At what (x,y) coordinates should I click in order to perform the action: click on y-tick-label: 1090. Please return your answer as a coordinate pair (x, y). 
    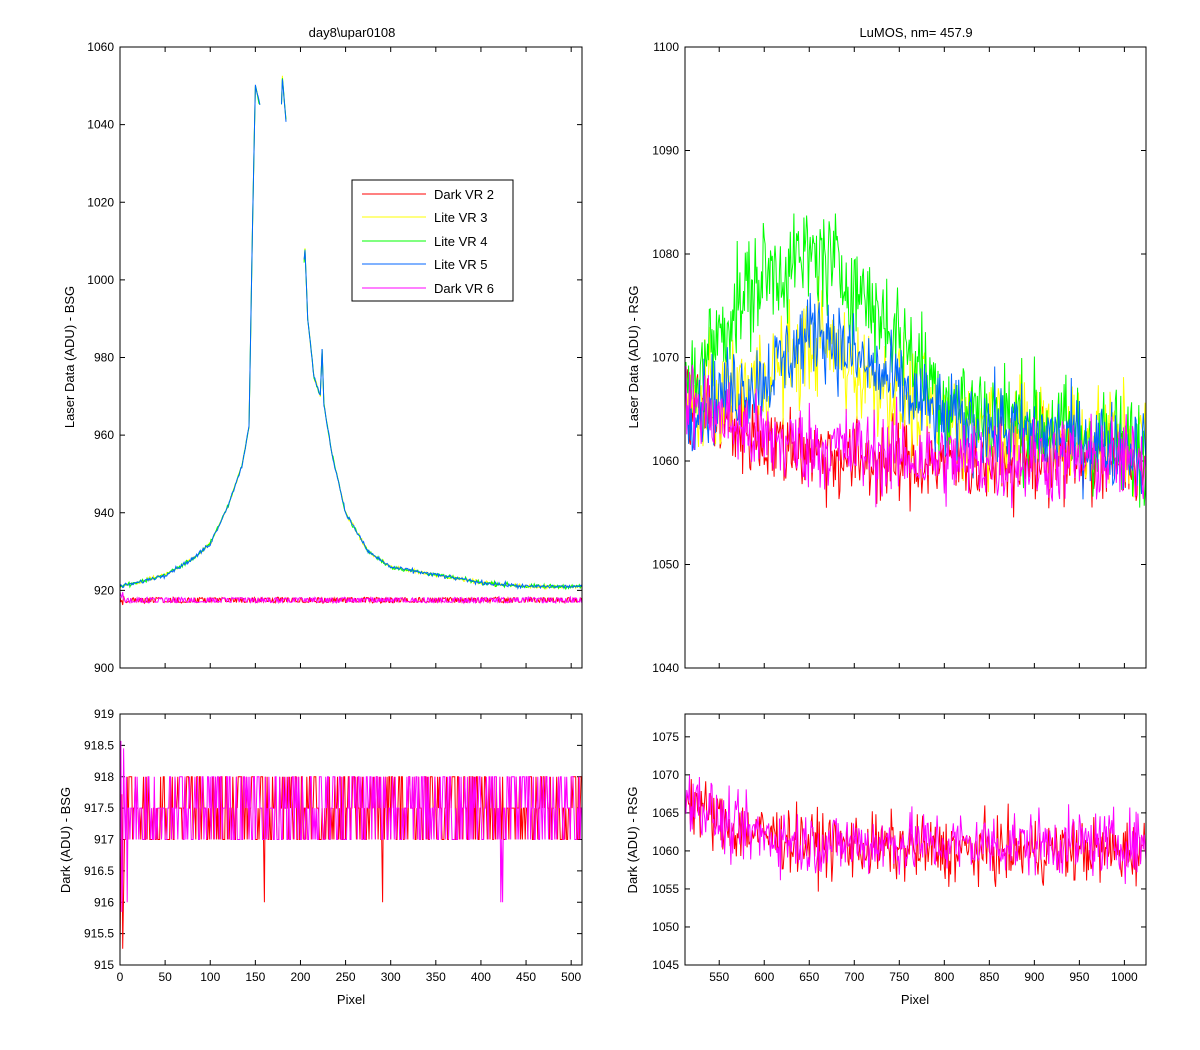
    Looking at the image, I should click on (665, 151).